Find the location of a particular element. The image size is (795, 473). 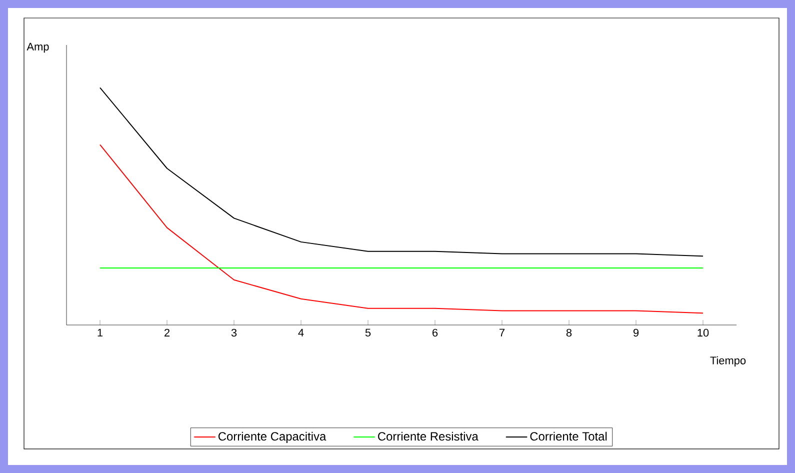

legend-label: Corriente Resistiva is located at coordinates (428, 436).